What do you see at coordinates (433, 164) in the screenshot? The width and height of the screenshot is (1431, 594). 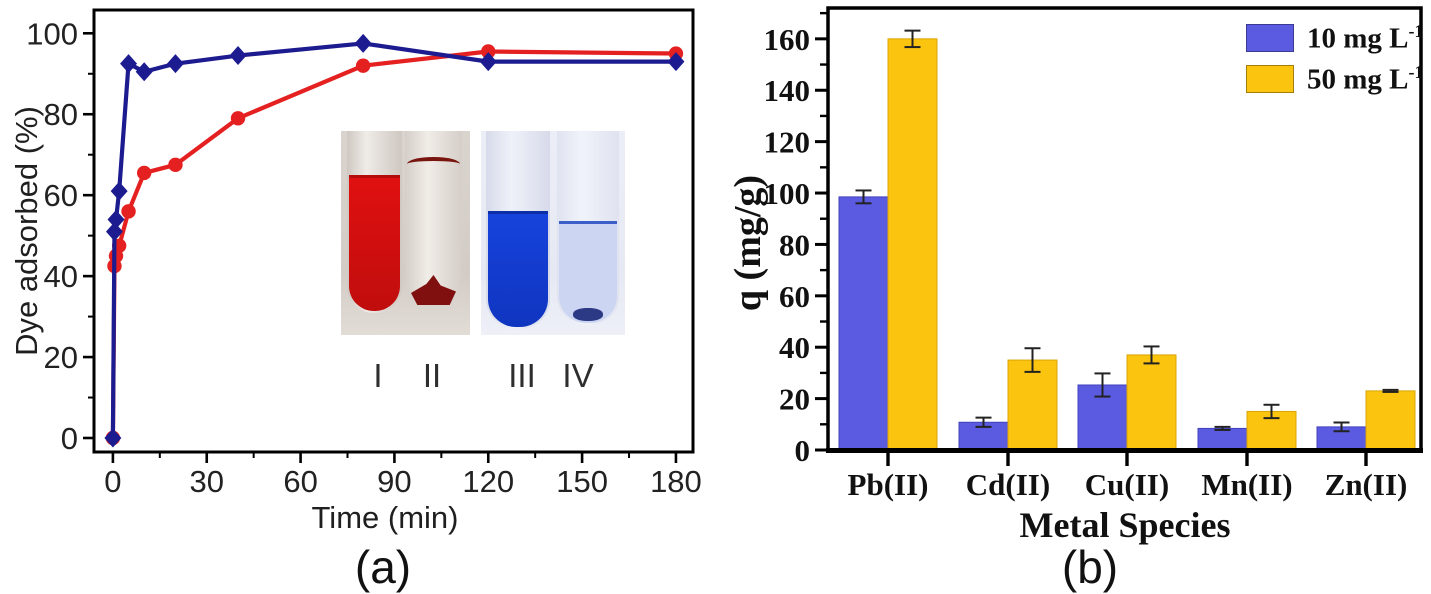 I see `dye-ring` at bounding box center [433, 164].